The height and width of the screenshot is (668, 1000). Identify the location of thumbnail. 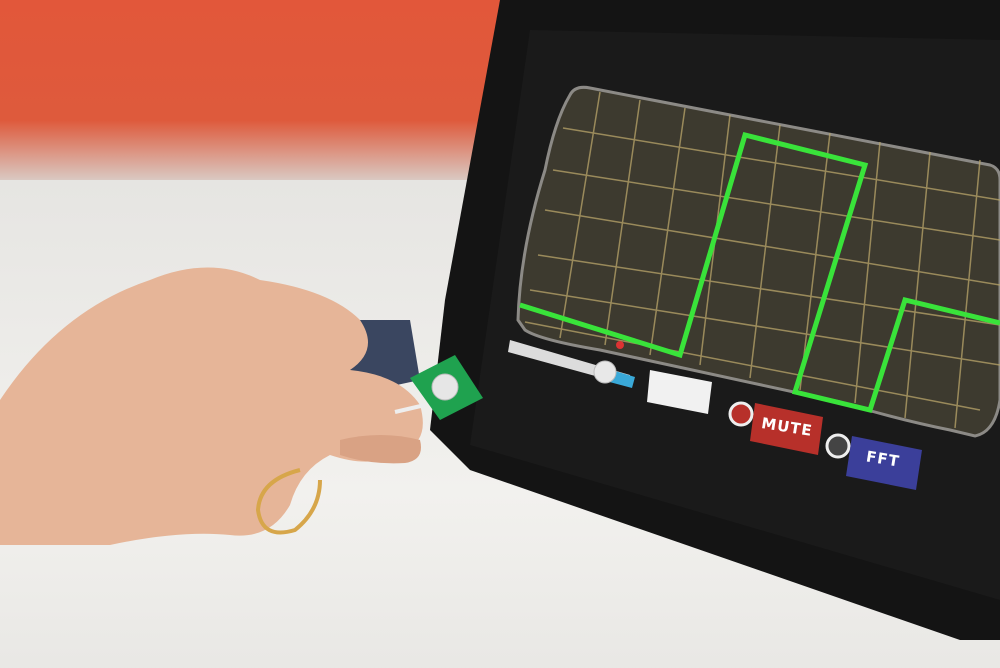
(380, 449).